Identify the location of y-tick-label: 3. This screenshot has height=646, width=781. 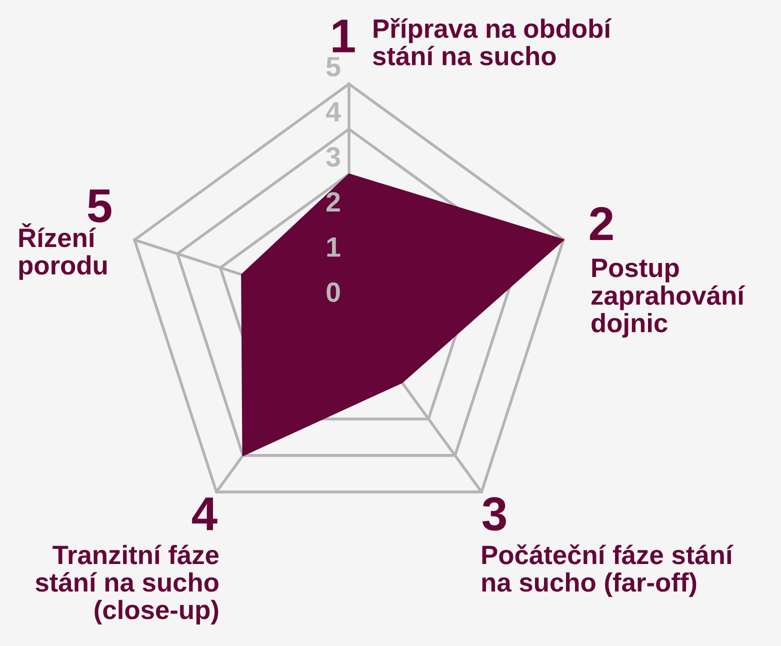
(333, 157).